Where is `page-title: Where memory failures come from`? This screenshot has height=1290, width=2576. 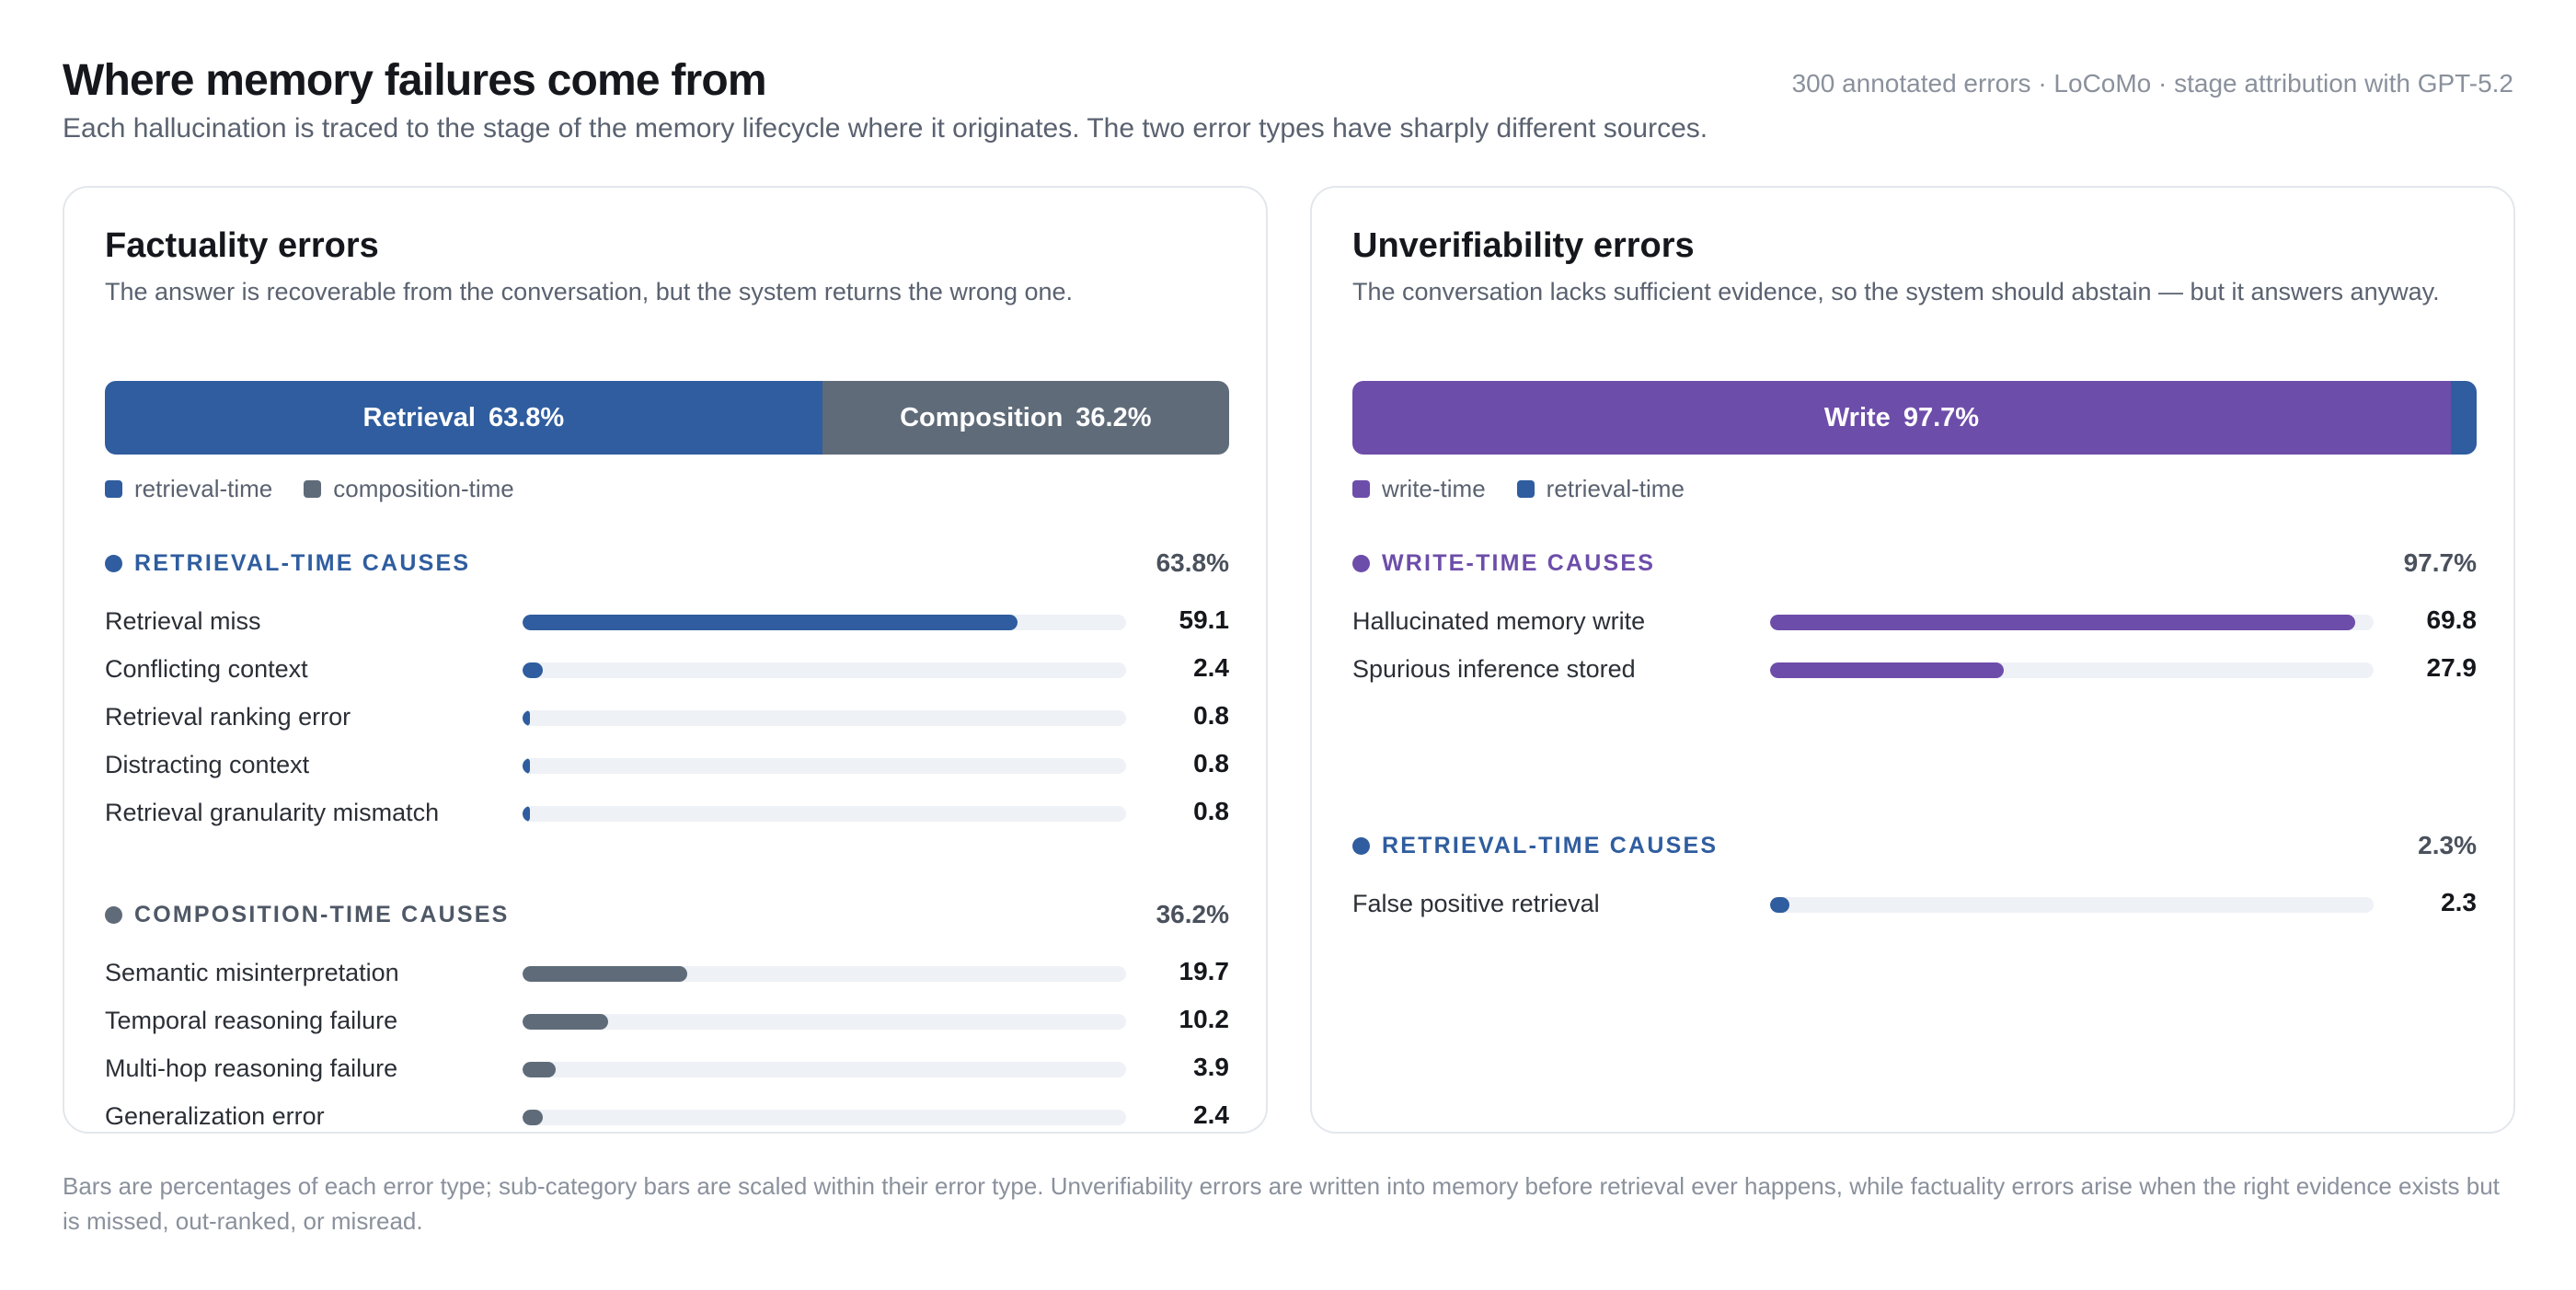 page-title: Where memory failures come from is located at coordinates (415, 81).